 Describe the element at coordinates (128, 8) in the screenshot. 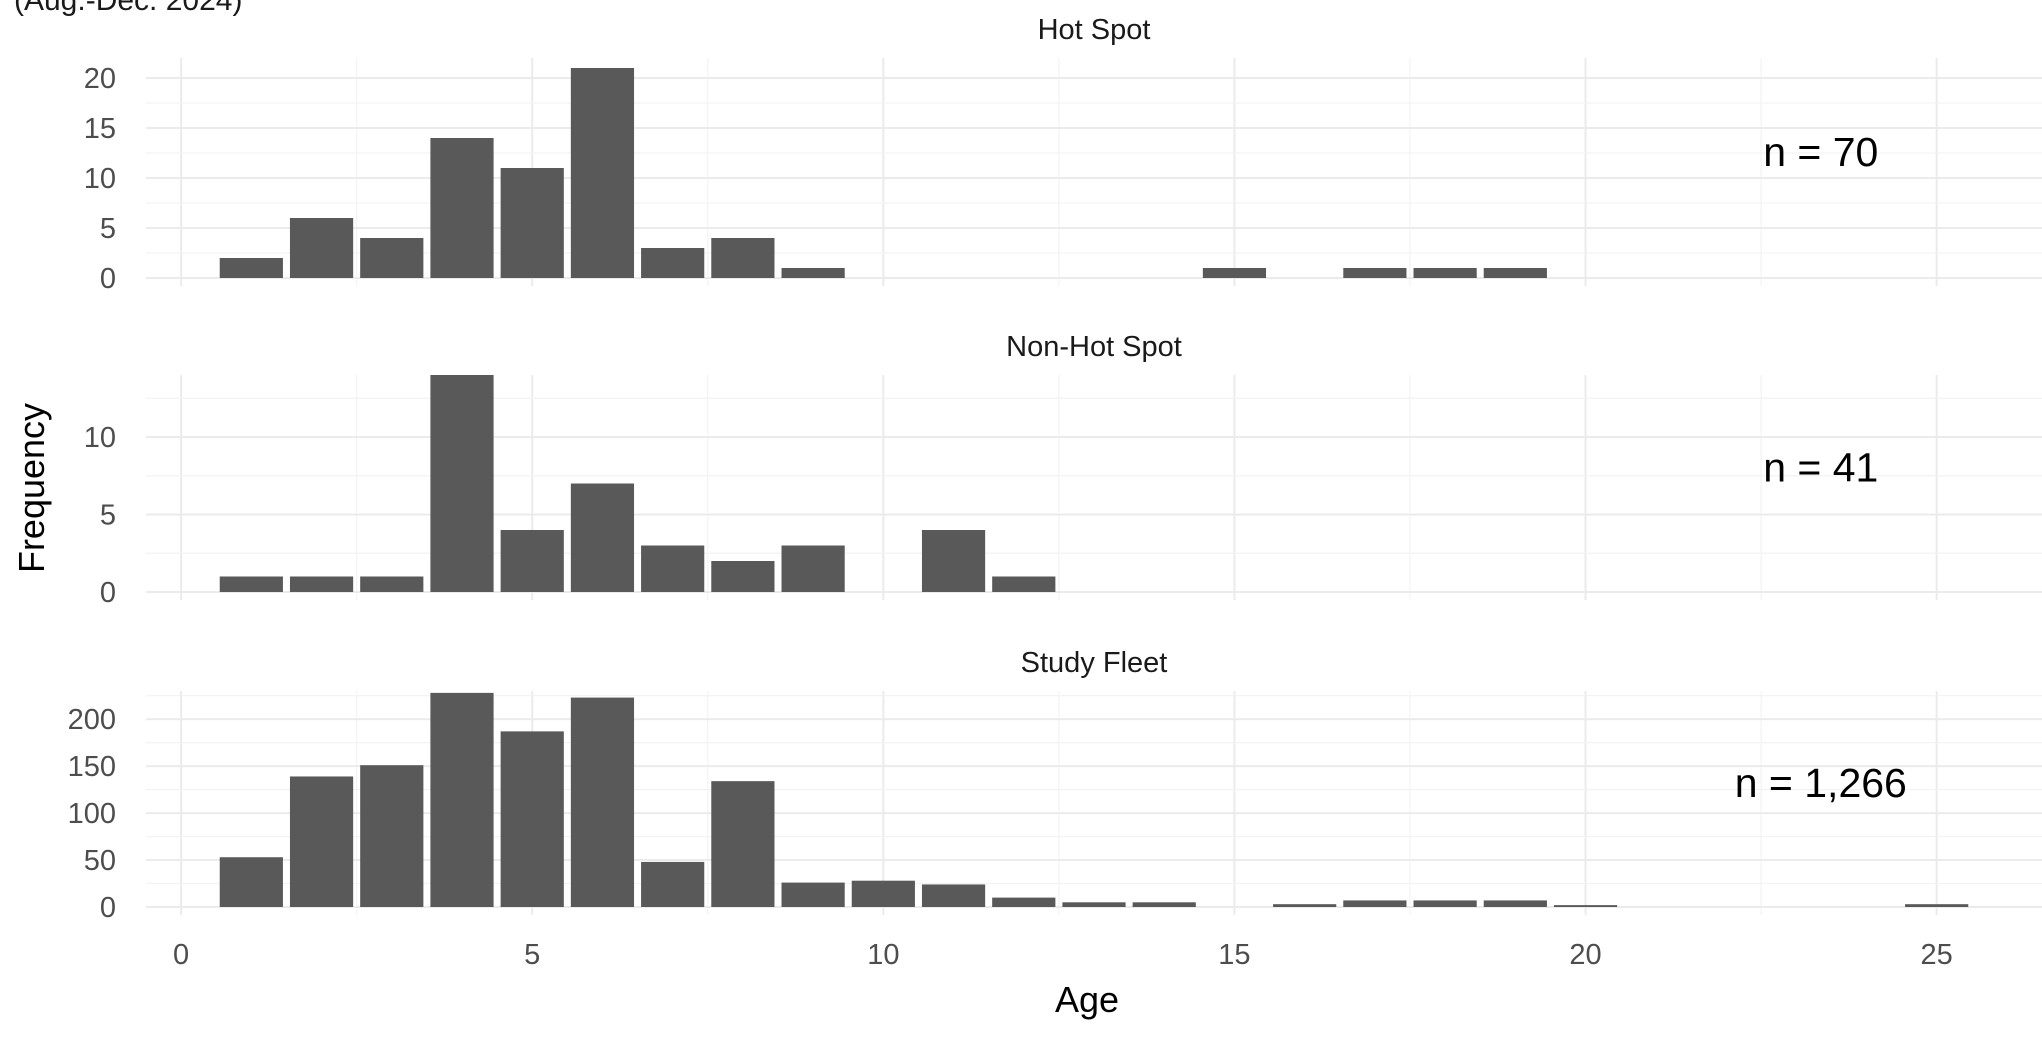

I see `chart-caption: (Aug.-Dec. 2024)` at that location.